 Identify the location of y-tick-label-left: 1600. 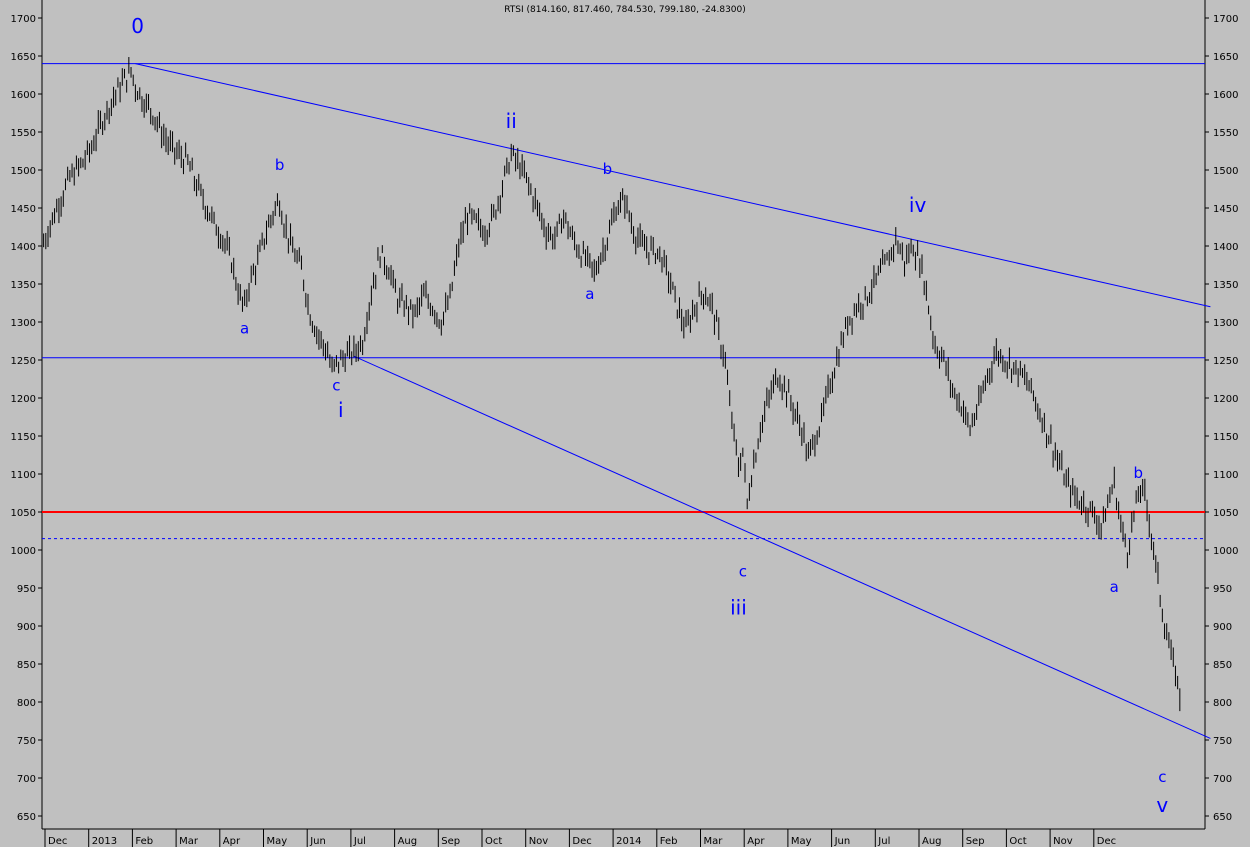
(23, 95).